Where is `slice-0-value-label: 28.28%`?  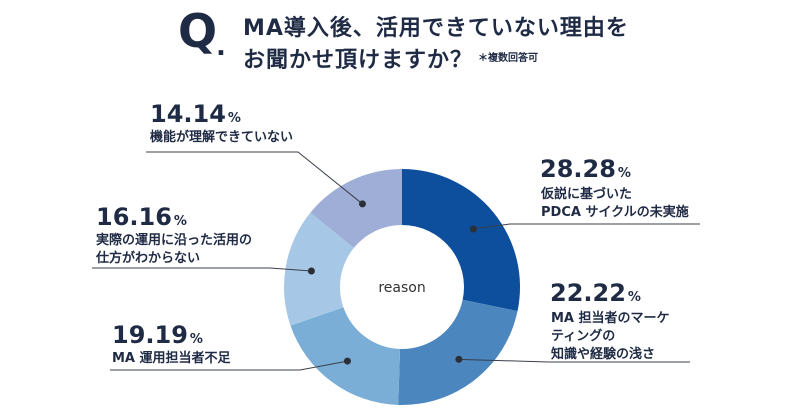
slice-0-value-label: 28.28% is located at coordinates (585, 169).